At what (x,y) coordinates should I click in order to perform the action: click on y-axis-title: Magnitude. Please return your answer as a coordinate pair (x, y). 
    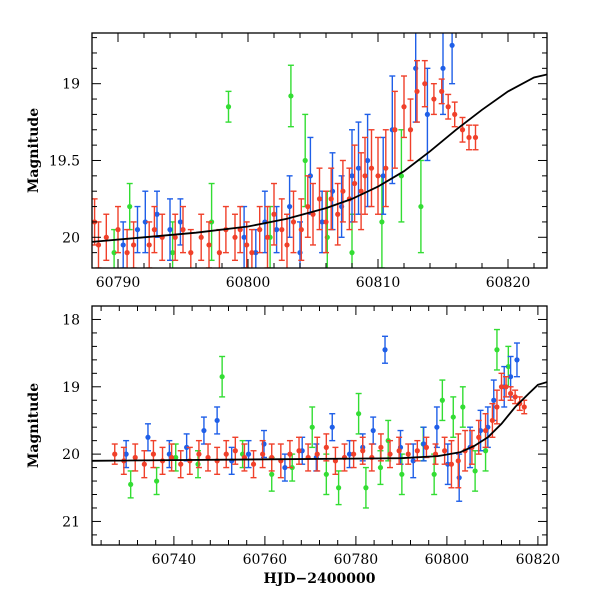
    Looking at the image, I should click on (34, 150).